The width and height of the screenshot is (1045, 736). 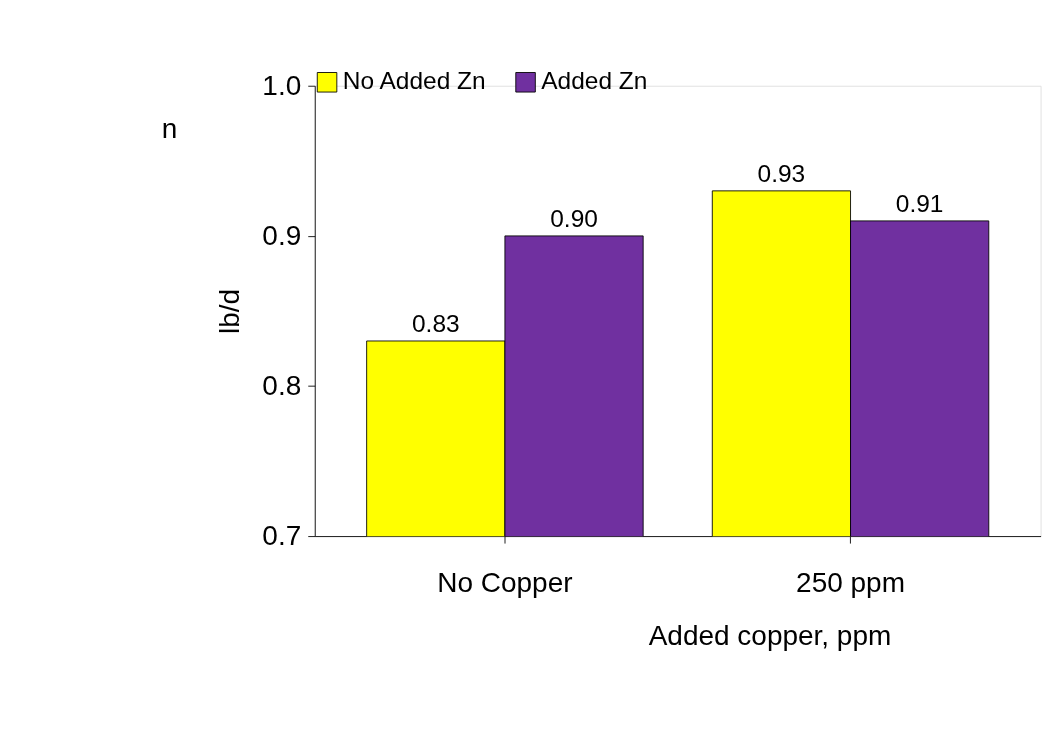 What do you see at coordinates (169, 129) in the screenshot?
I see `text: n` at bounding box center [169, 129].